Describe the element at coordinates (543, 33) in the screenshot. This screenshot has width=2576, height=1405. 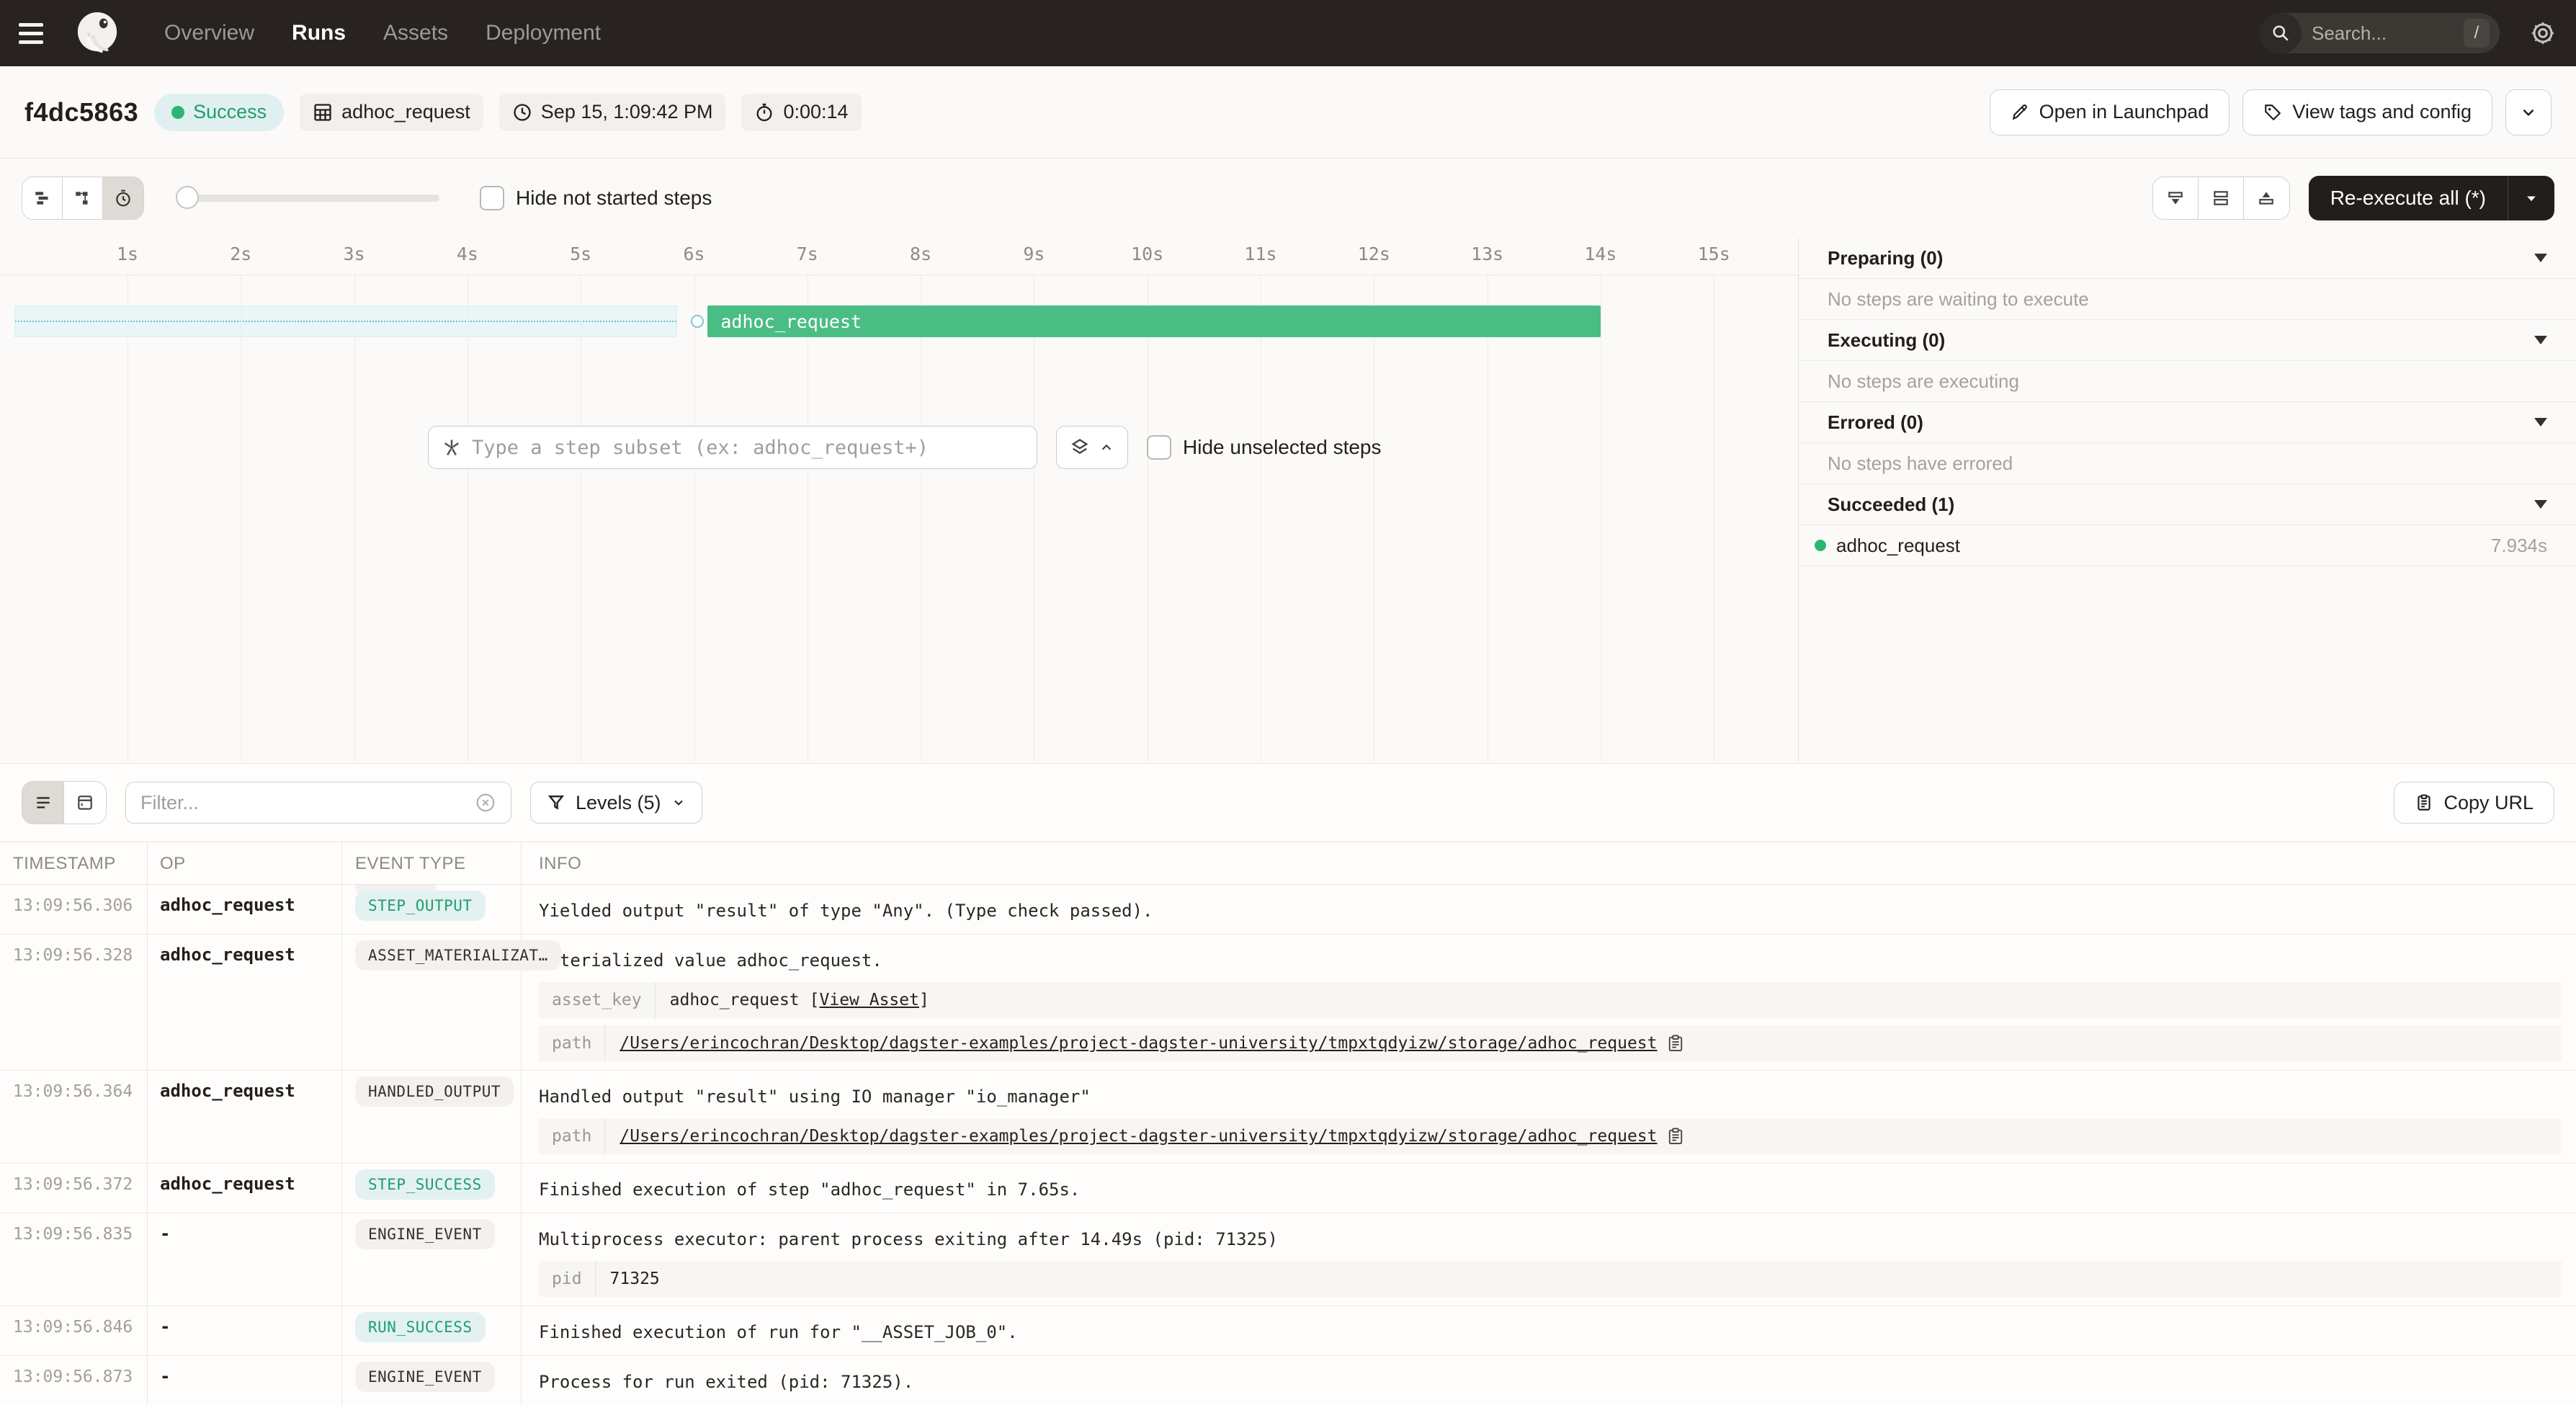
I see `nav-link-deployment: Deployment` at that location.